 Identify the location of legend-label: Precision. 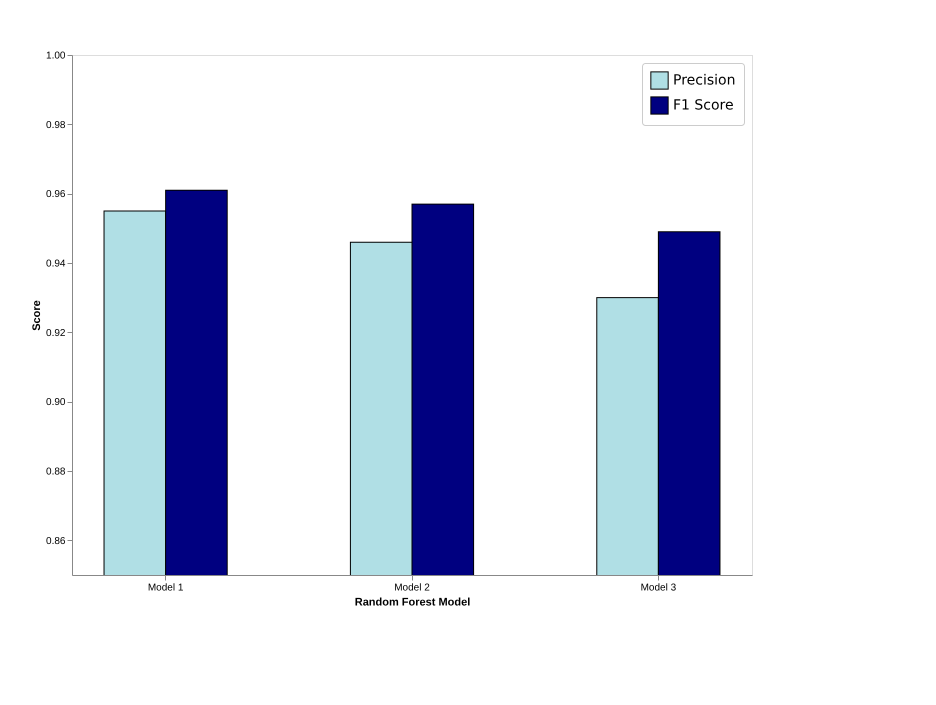
(704, 80).